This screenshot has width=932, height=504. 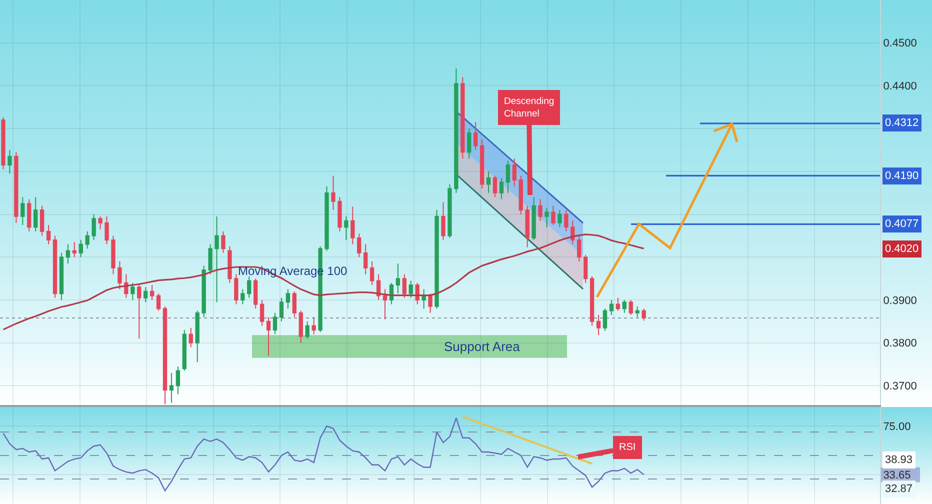 What do you see at coordinates (482, 346) in the screenshot?
I see `band-label: Support Area` at bounding box center [482, 346].